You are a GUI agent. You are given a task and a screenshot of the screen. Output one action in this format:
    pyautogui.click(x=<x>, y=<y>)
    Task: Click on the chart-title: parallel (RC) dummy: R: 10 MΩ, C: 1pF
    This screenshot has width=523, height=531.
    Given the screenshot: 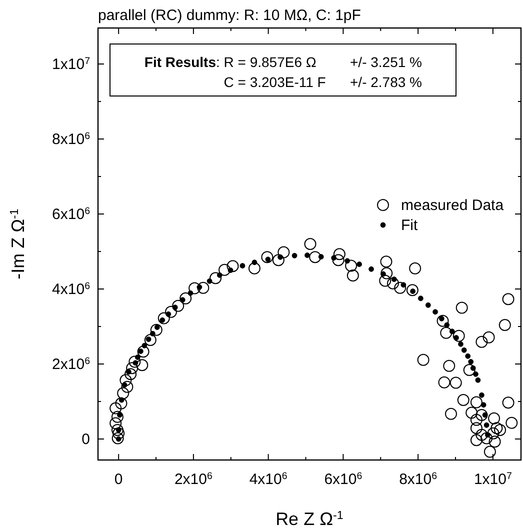 What is the action you would take?
    pyautogui.click(x=229, y=15)
    